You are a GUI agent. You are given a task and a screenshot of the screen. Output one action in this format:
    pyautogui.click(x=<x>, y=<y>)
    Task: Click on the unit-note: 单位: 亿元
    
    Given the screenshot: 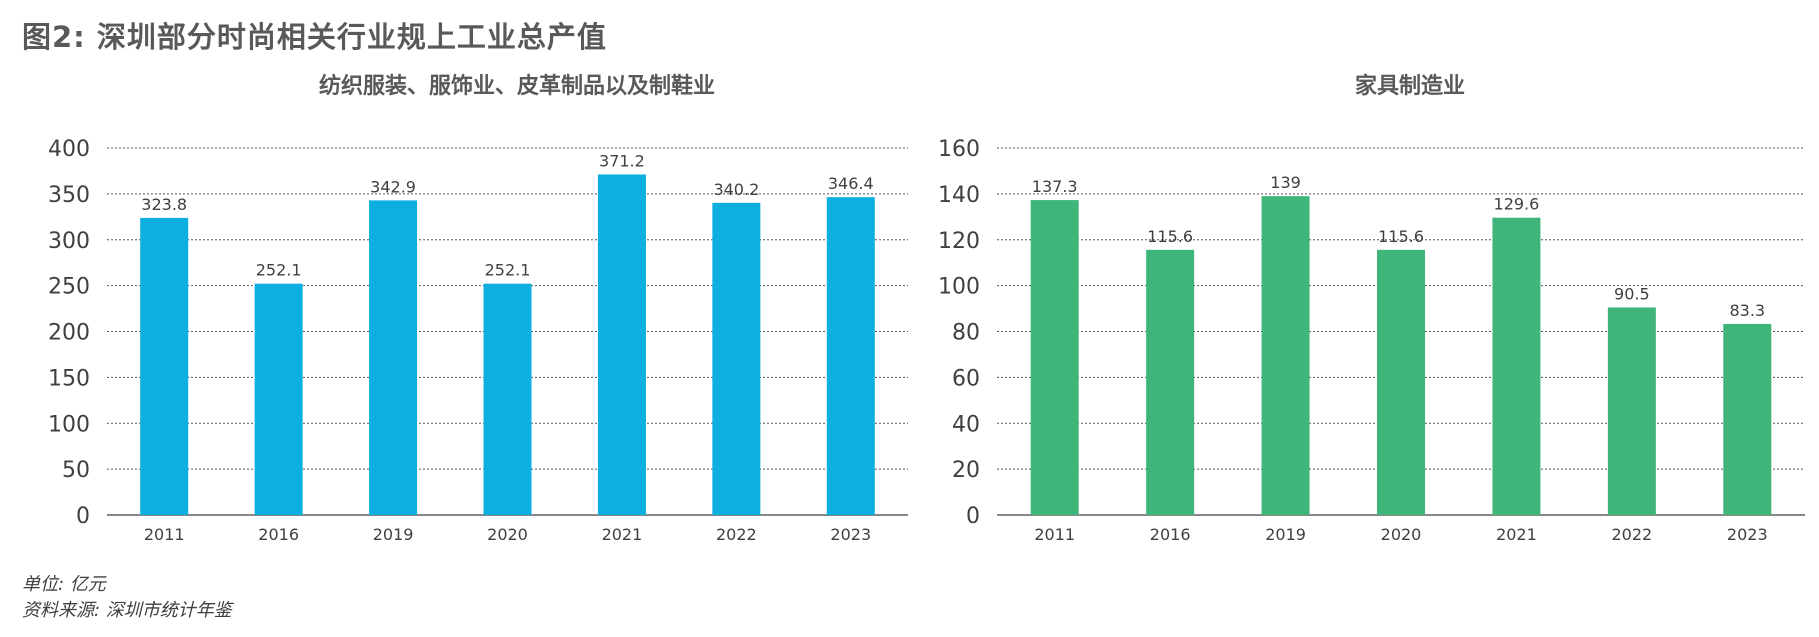 What is the action you would take?
    pyautogui.click(x=64, y=584)
    